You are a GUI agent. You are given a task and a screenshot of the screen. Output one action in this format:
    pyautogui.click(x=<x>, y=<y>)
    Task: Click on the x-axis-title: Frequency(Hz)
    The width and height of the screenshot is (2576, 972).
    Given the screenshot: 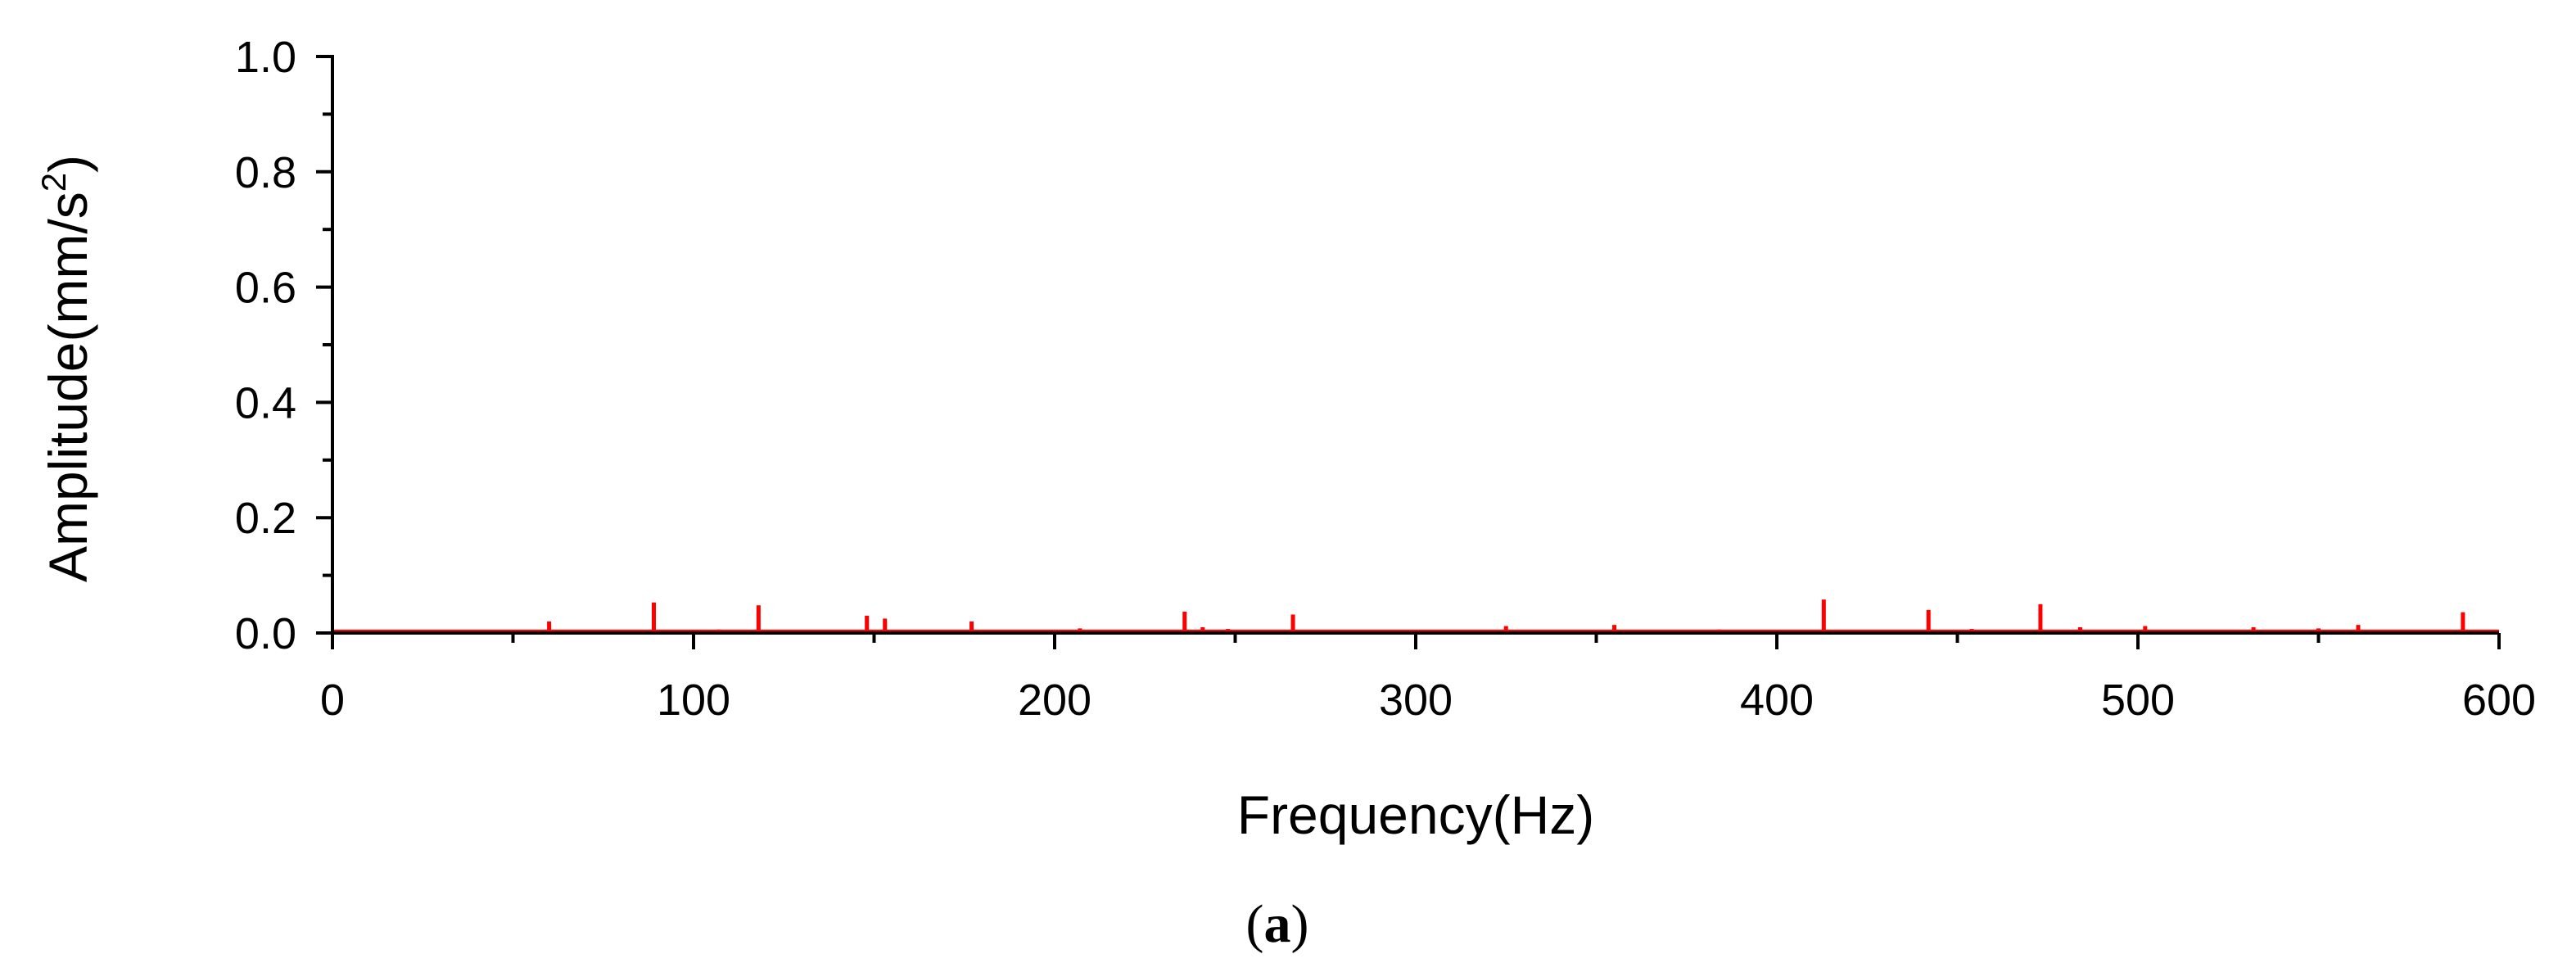 What is the action you would take?
    pyautogui.click(x=1415, y=815)
    